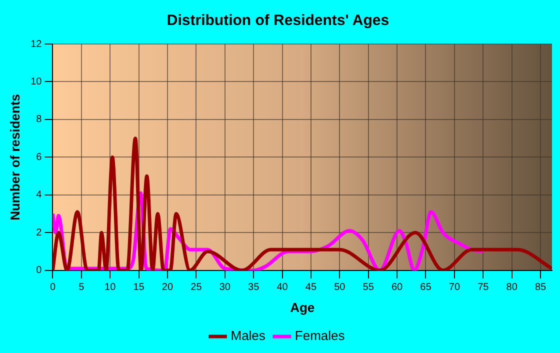  I want to click on x-tick-label: 35, so click(254, 288).